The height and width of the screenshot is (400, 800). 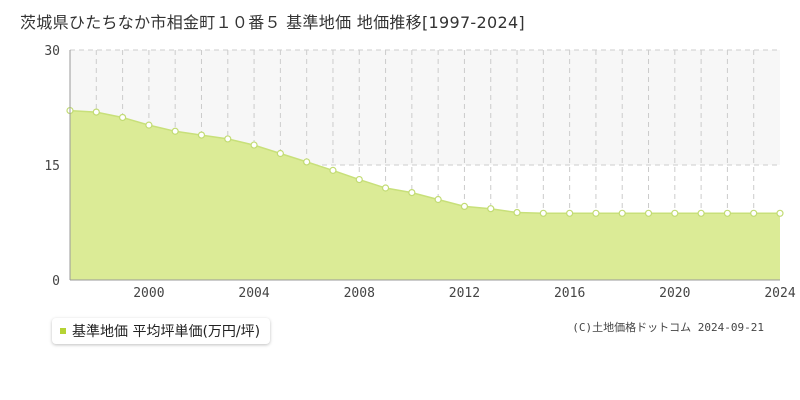 What do you see at coordinates (779, 293) in the screenshot?
I see `x-tick-label: 2024` at bounding box center [779, 293].